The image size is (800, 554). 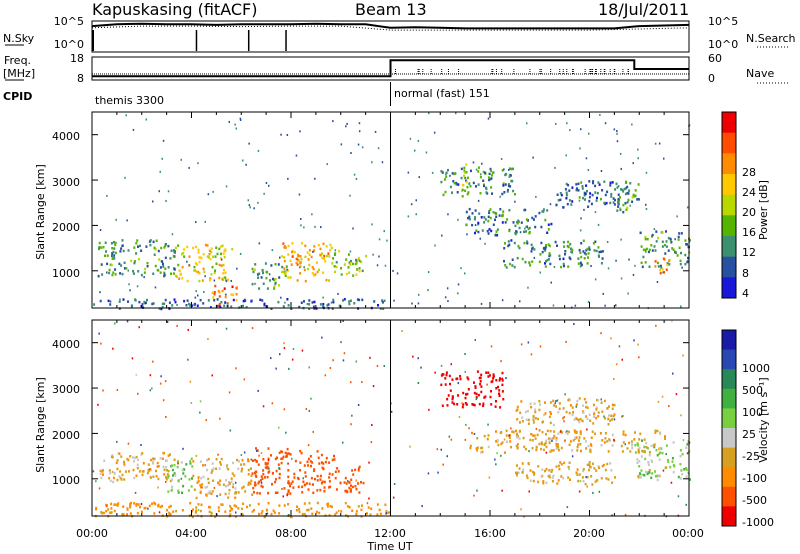 I want to click on velocity-colorbar-swatch, so click(x=729, y=359).